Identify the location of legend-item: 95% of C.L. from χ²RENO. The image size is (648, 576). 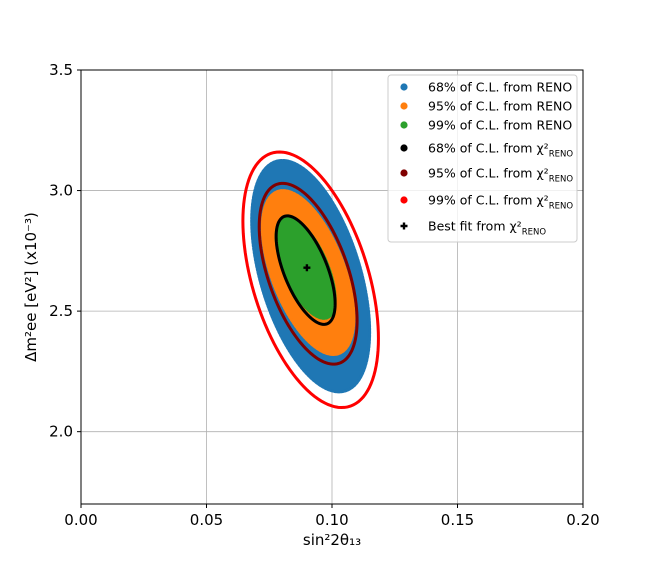
(486, 175).